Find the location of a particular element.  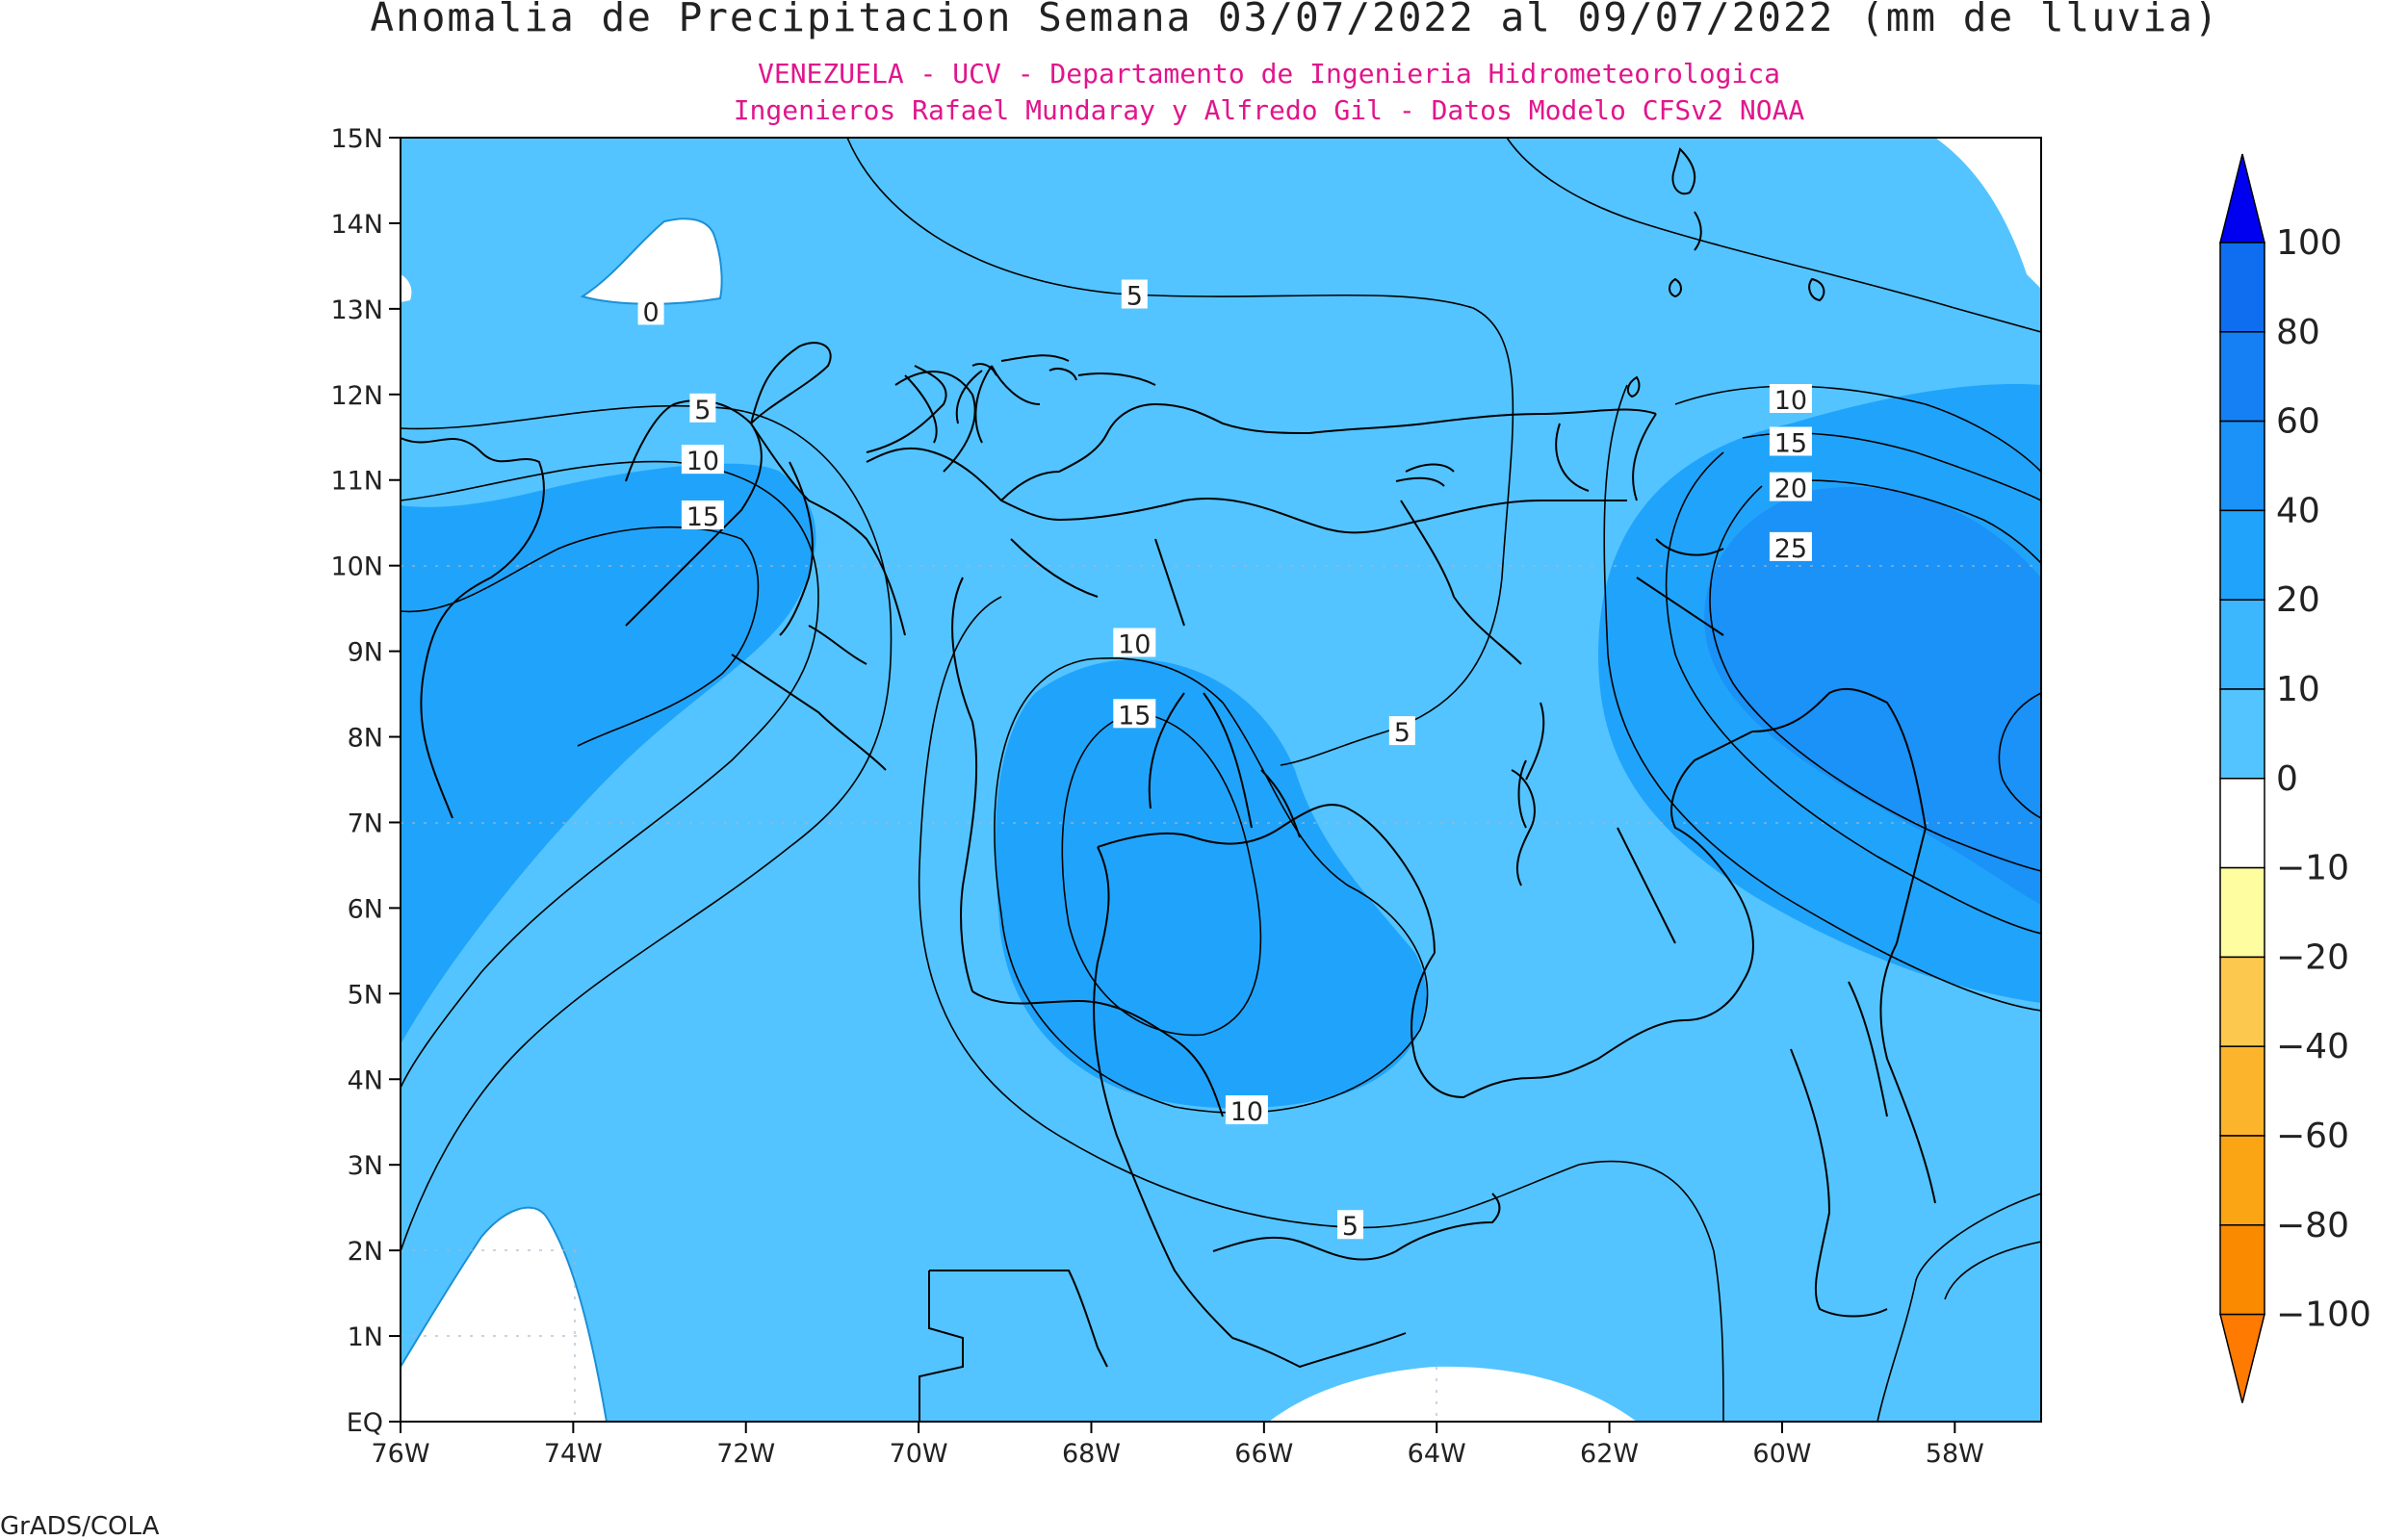

lat-tick-label: EQ is located at coordinates (365, 1423).